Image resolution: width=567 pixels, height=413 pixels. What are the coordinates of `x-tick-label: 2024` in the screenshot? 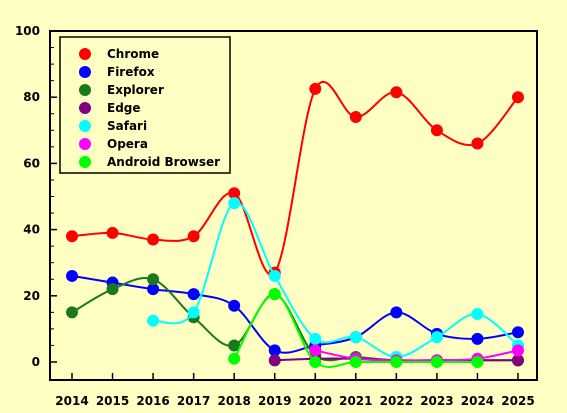 It's located at (477, 401).